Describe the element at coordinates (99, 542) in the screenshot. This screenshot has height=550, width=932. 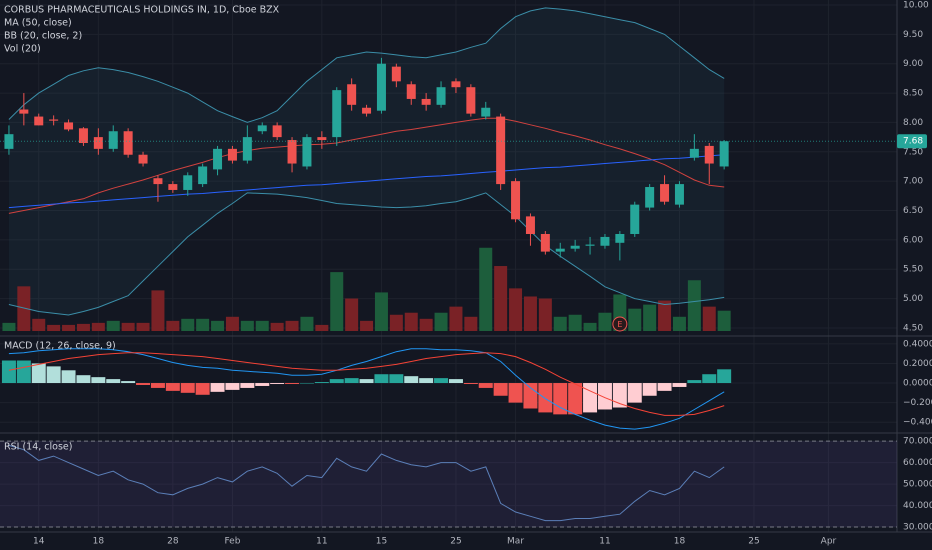
I see `x-tick-label: 18` at that location.